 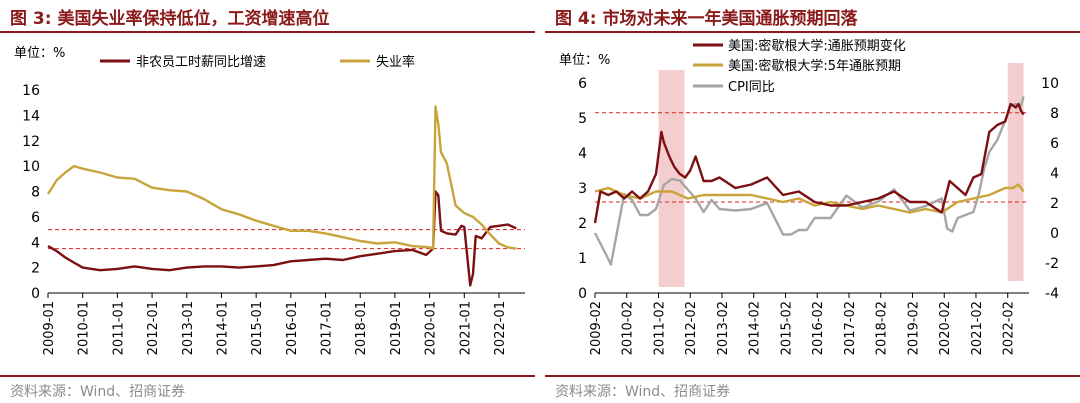 I want to click on x-tick-label: 2009-01, so click(x=49, y=328).